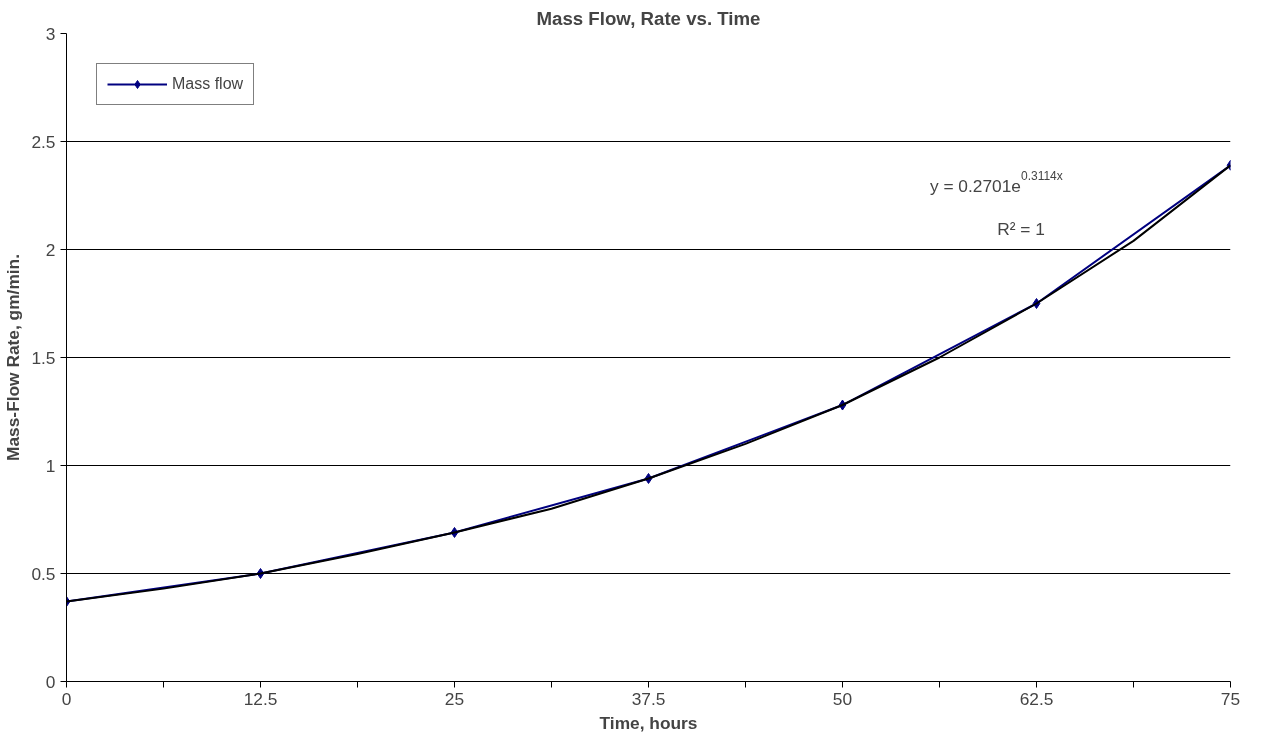 The image size is (1271, 742). What do you see at coordinates (43, 357) in the screenshot?
I see `y-tick-label: 1.5` at bounding box center [43, 357].